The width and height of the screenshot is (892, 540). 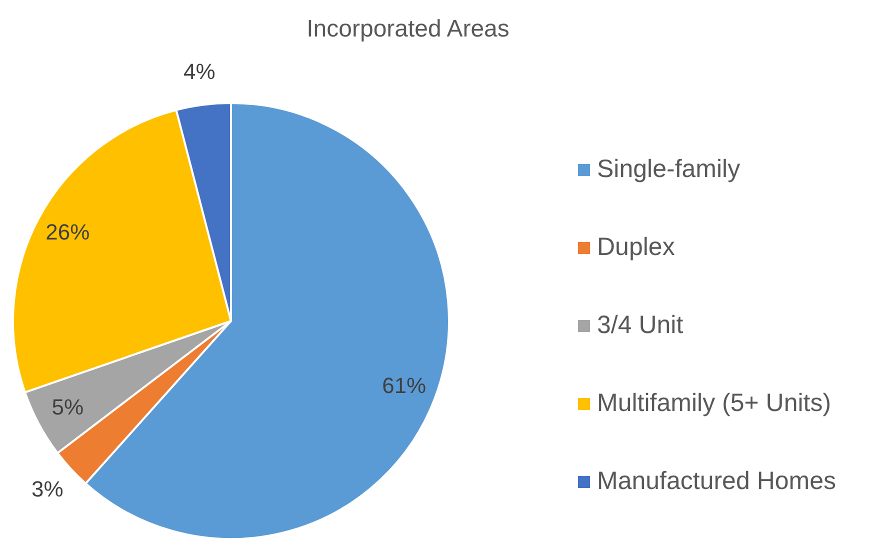 I want to click on data-label: 3%, so click(x=47, y=489).